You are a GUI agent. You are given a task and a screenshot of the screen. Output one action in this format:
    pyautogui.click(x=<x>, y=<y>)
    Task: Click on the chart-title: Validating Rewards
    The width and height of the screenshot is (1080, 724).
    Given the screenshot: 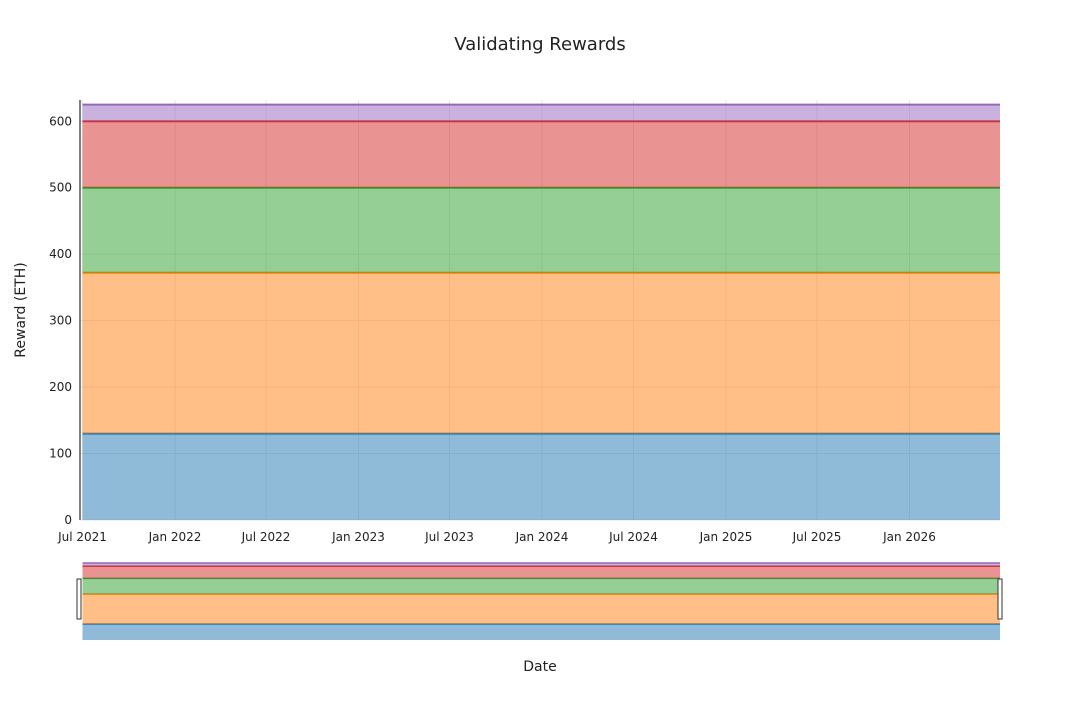 What is the action you would take?
    pyautogui.click(x=539, y=44)
    